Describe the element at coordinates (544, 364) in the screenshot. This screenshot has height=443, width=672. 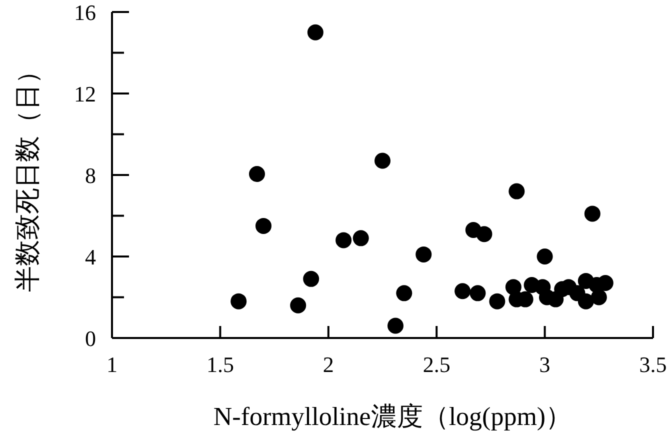
I see `x-tick-label: 3` at that location.